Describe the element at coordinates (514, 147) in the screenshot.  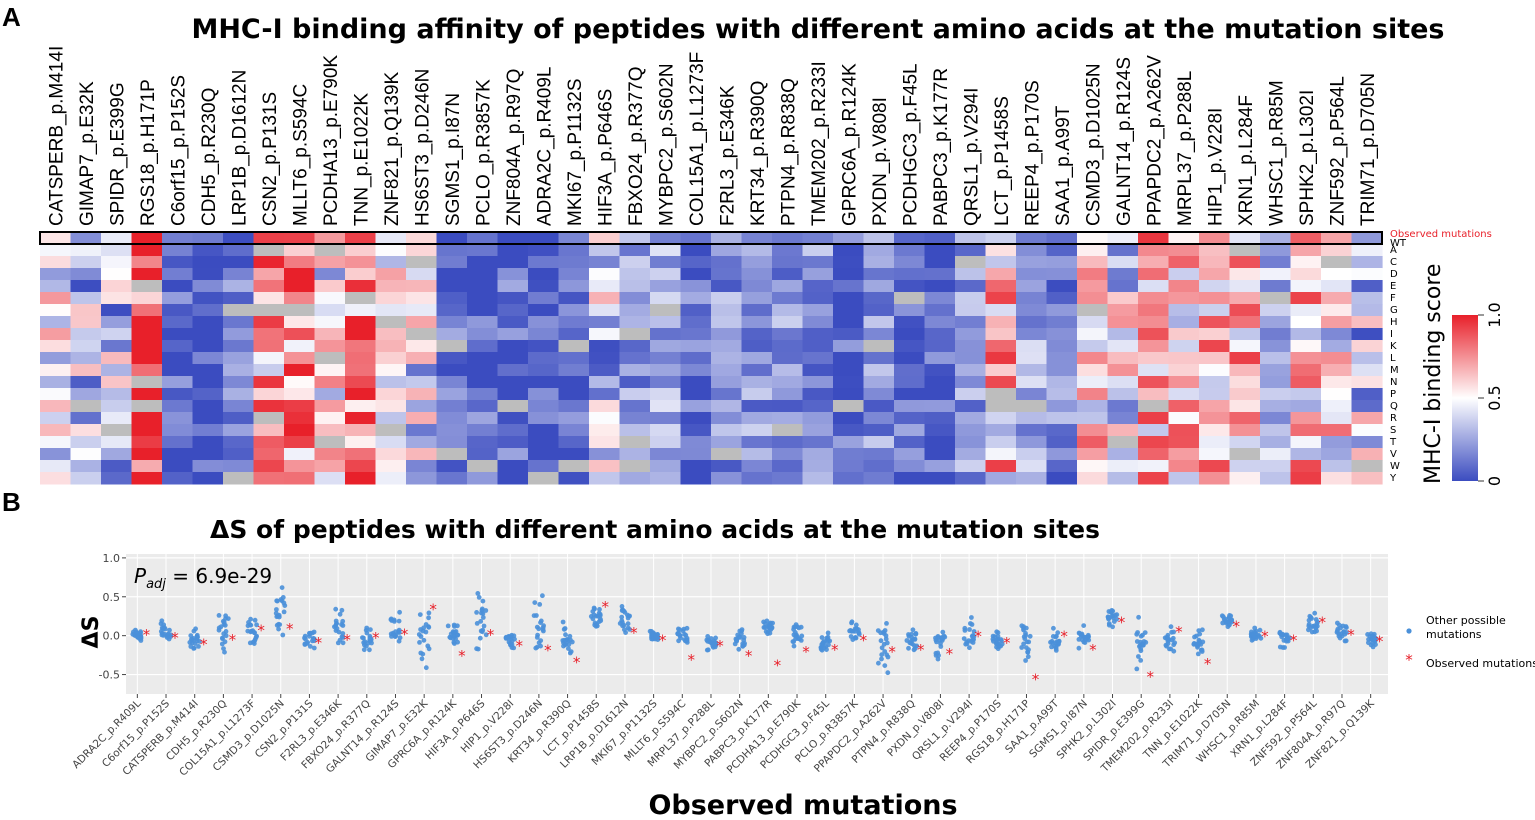
I see `heatmap-column-label: ZNF804A_p.R97Q` at that location.